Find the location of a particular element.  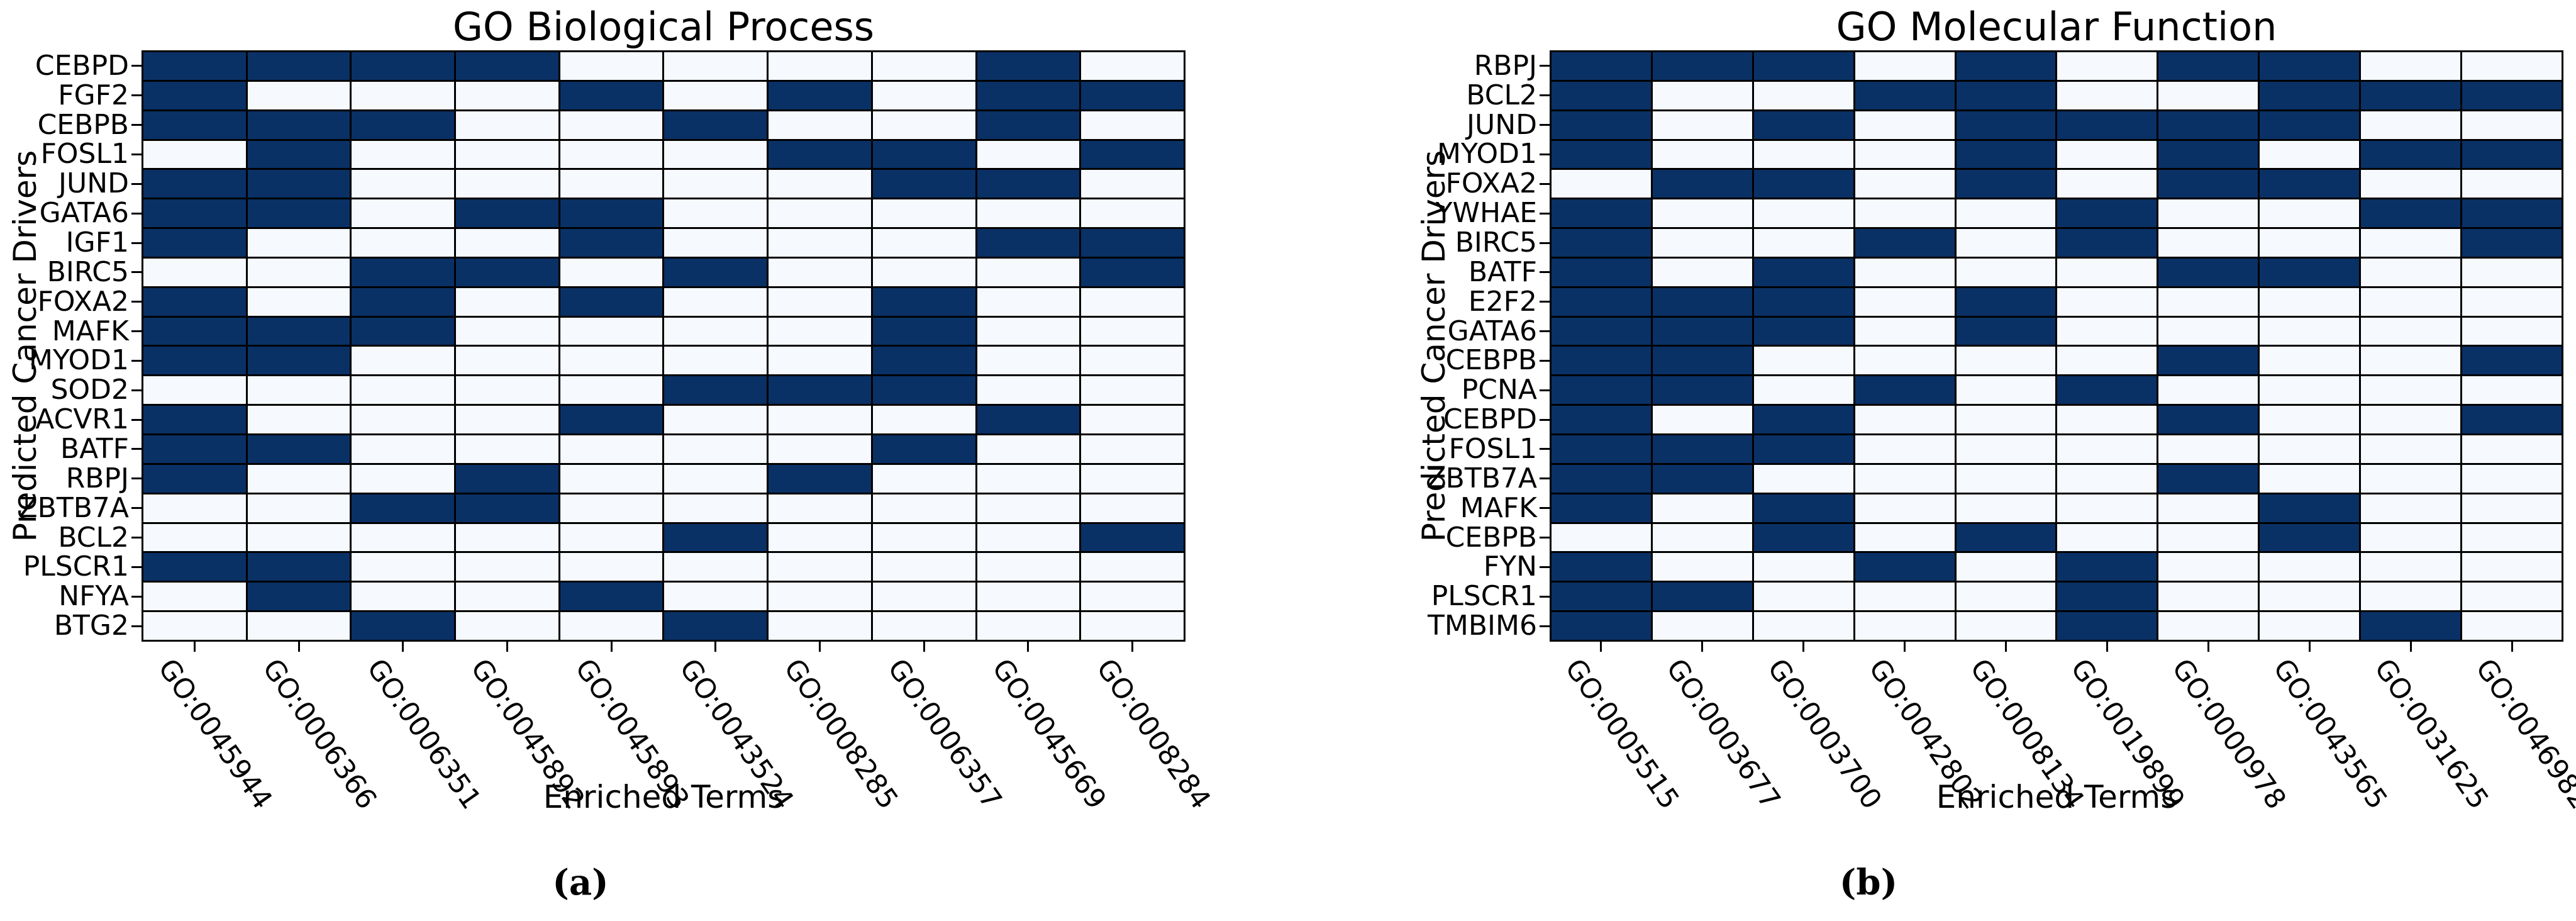

y-tick-label: SOD2 is located at coordinates (89, 390).